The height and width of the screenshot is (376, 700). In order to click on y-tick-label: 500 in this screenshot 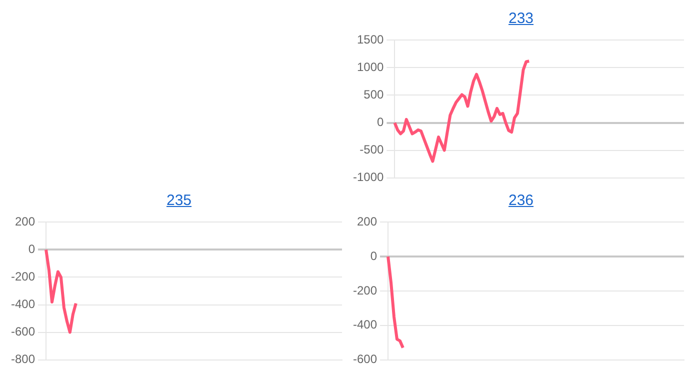, I will do `click(374, 95)`.